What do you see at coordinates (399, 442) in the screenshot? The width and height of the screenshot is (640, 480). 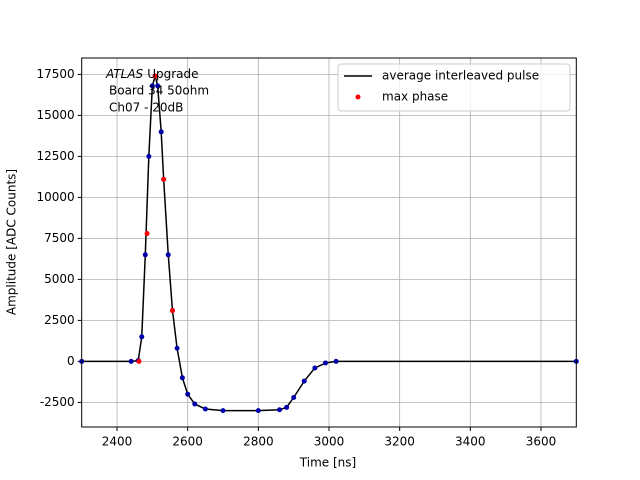 I see `x-tick-label: 3200` at bounding box center [399, 442].